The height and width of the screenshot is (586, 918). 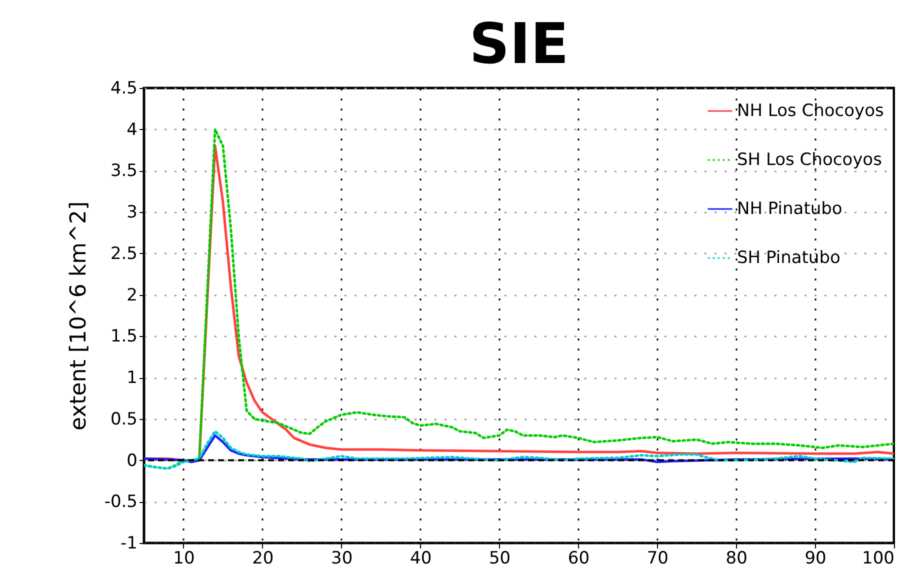 What do you see at coordinates (499, 558) in the screenshot?
I see `x-tick-label: 50` at bounding box center [499, 558].